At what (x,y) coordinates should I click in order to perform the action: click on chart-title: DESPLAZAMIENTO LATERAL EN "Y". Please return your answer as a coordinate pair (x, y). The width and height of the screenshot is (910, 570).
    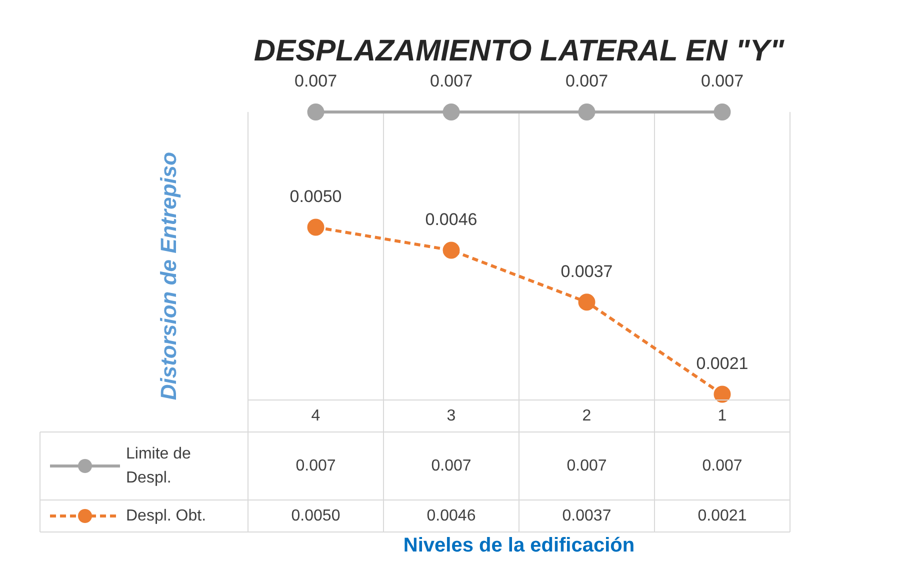
    Looking at the image, I should click on (519, 51).